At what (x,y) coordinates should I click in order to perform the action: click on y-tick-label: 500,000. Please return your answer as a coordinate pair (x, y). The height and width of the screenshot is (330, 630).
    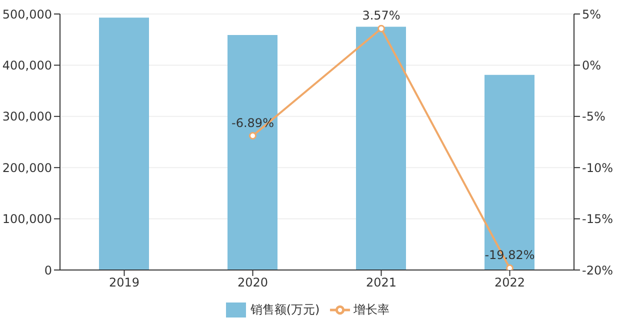
    Looking at the image, I should click on (27, 14).